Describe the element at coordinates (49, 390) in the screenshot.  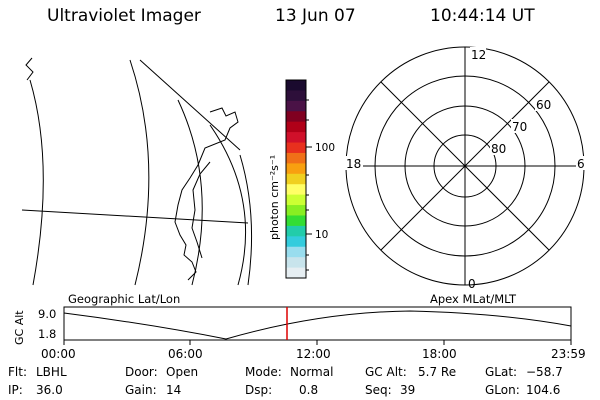
I see `ip-value: 36.0` at that location.